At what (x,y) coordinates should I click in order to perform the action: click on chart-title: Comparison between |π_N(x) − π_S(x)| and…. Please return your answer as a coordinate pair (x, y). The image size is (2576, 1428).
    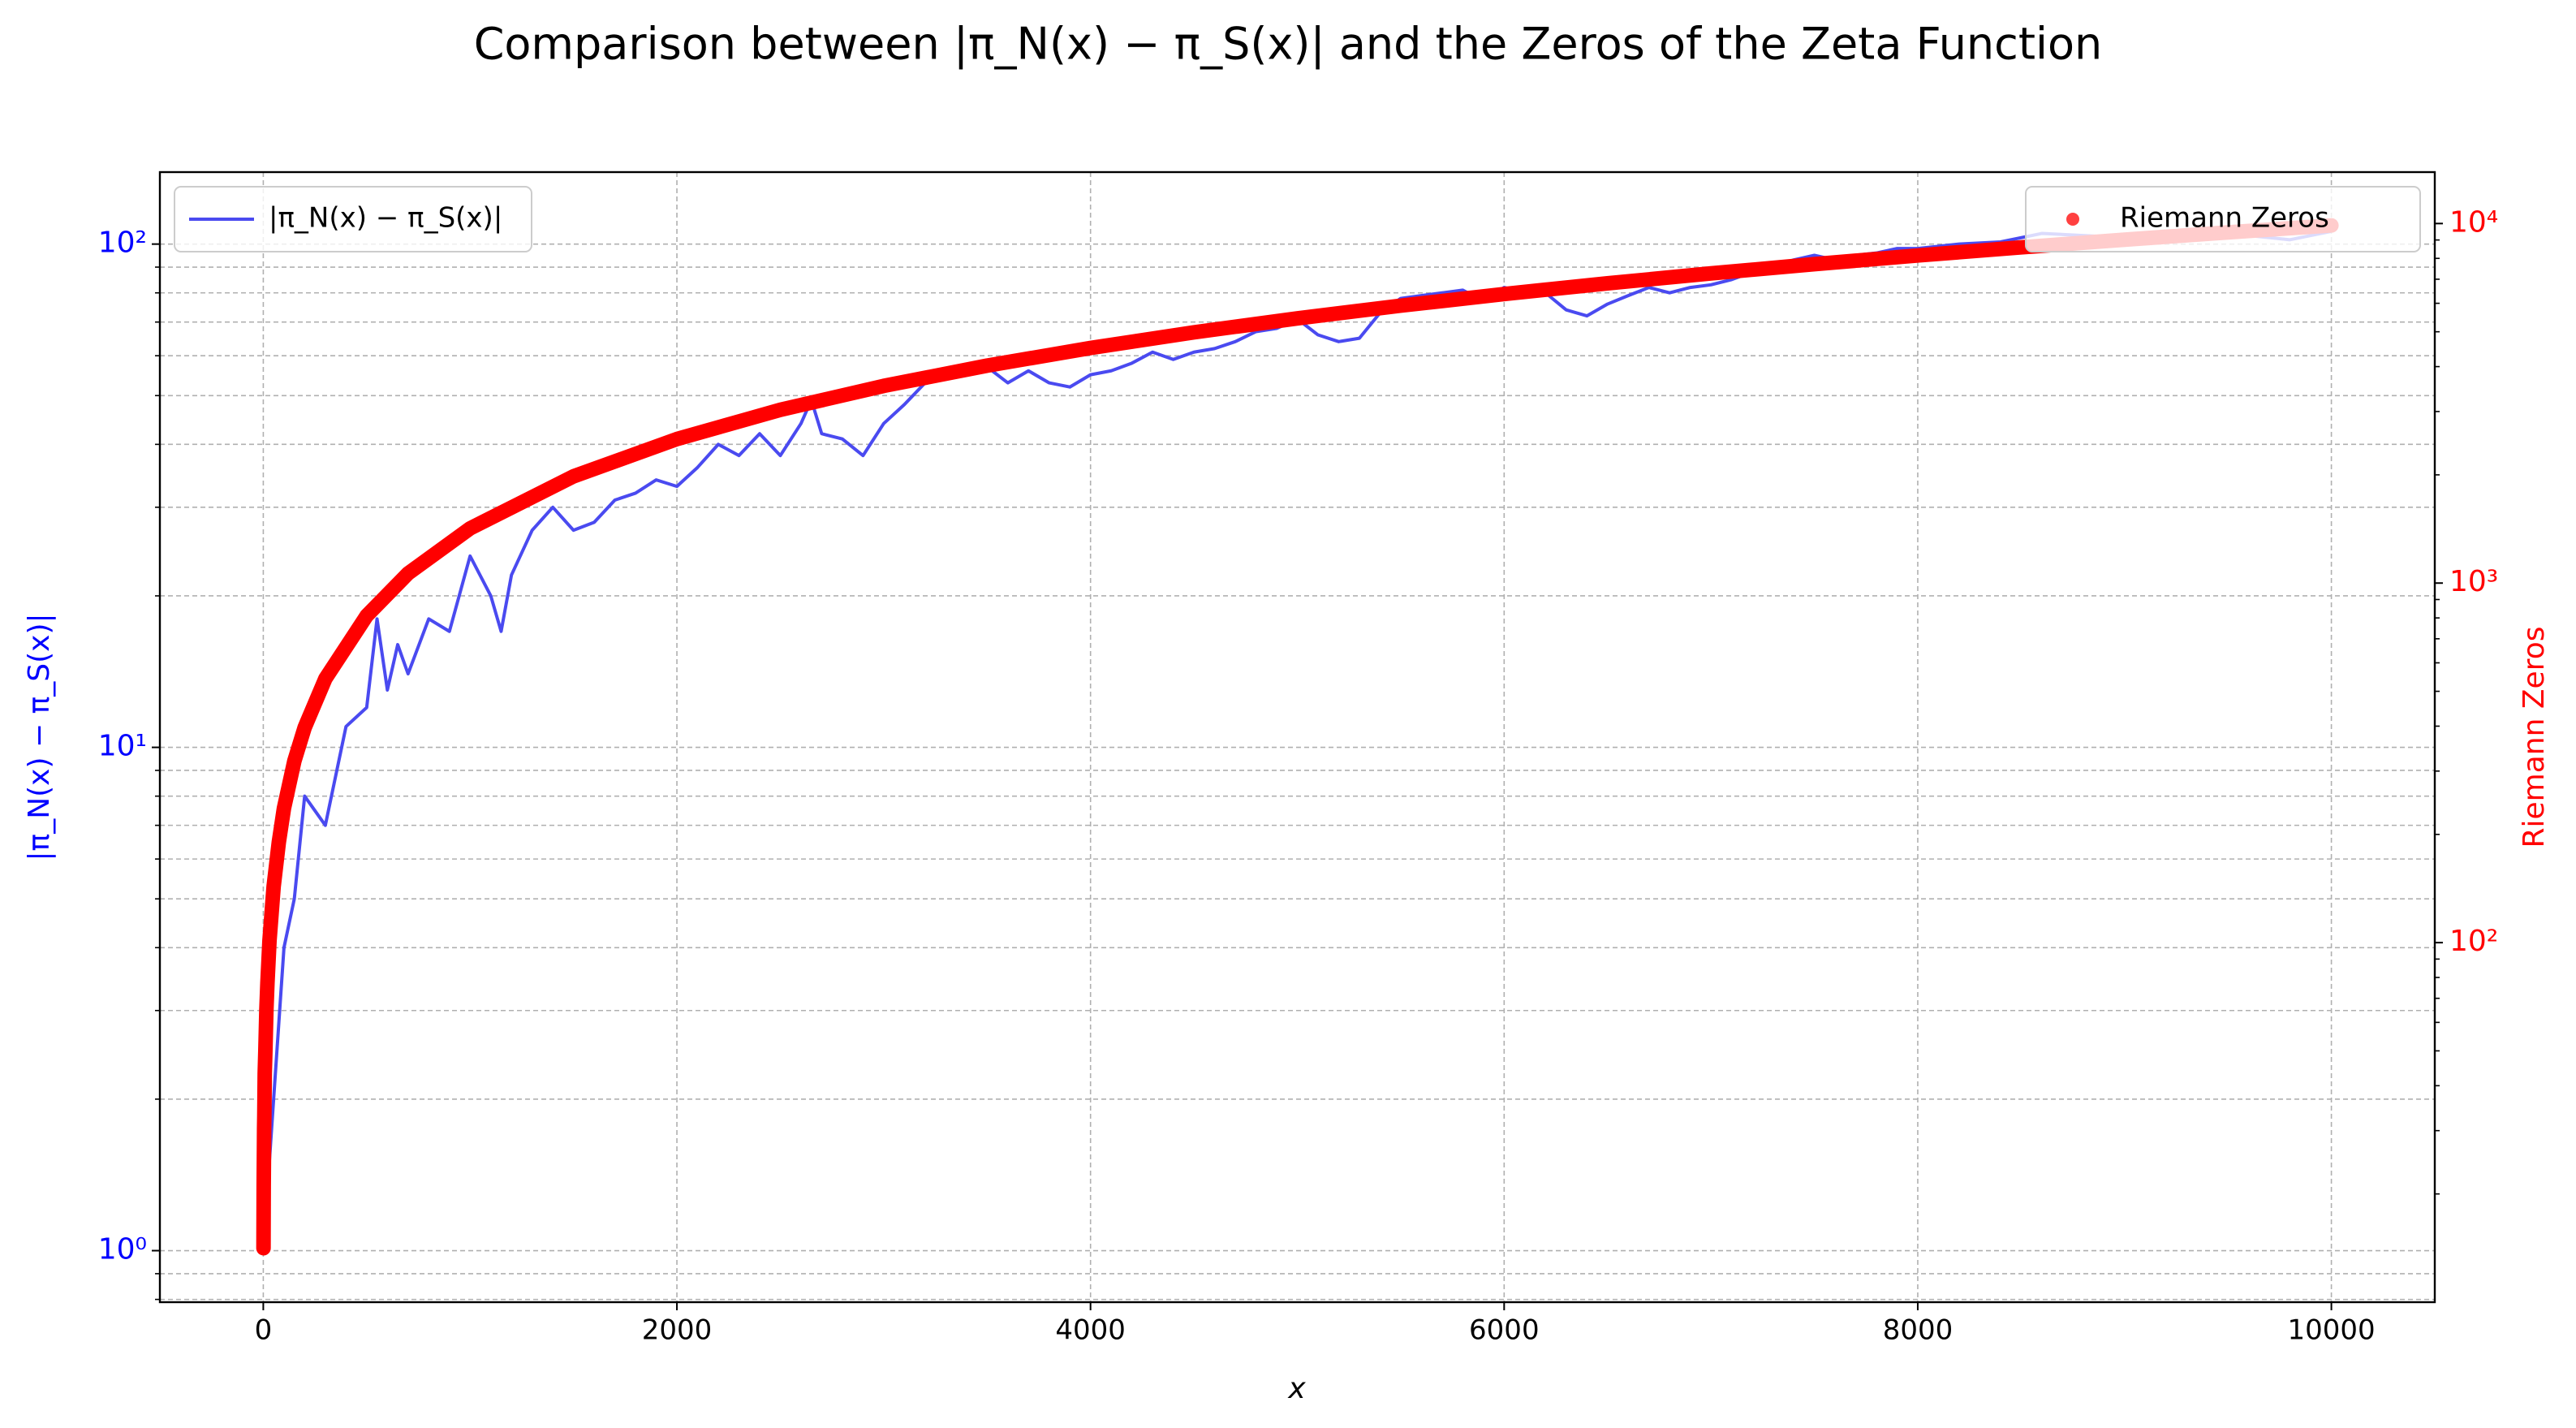
    Looking at the image, I should click on (1289, 44).